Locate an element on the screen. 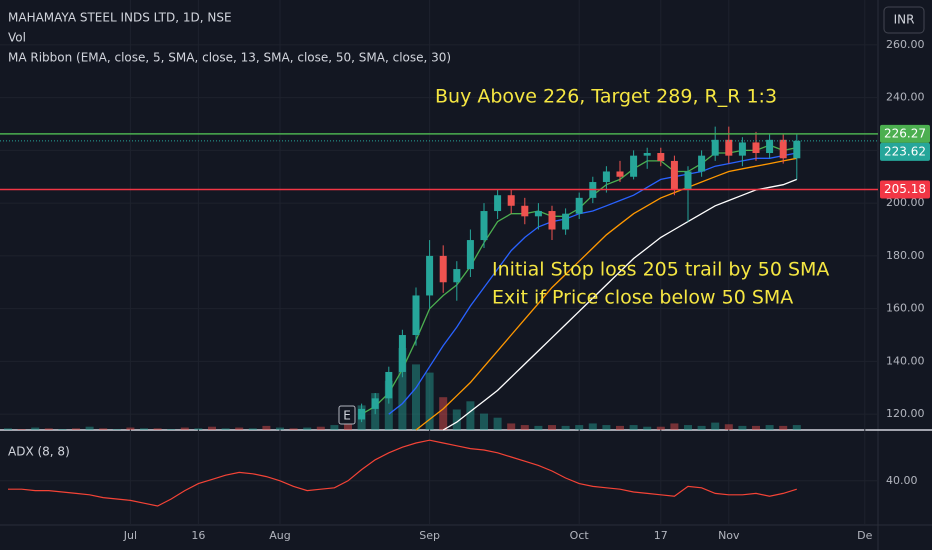 The width and height of the screenshot is (932, 550). earnings-marker-box is located at coordinates (347, 415).